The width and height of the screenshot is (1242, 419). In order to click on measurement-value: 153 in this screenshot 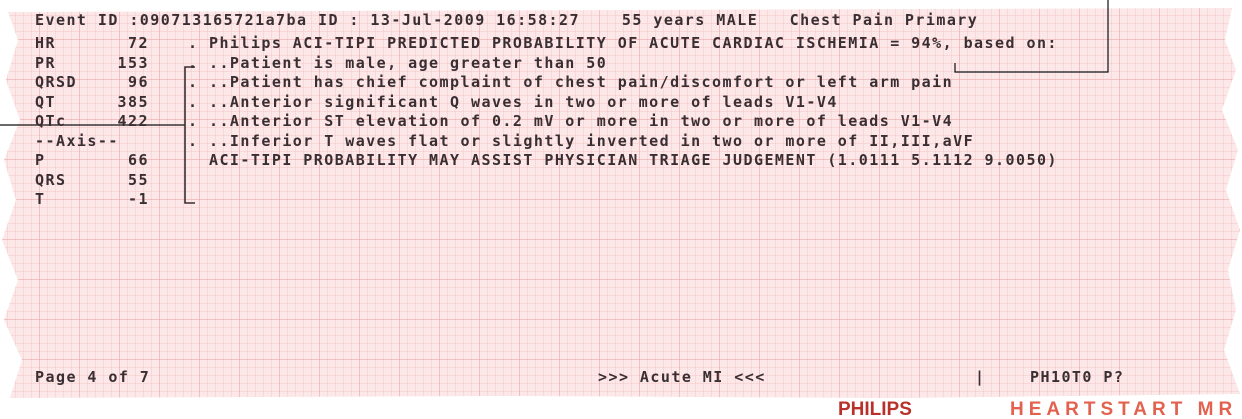, I will do `click(133, 62)`.